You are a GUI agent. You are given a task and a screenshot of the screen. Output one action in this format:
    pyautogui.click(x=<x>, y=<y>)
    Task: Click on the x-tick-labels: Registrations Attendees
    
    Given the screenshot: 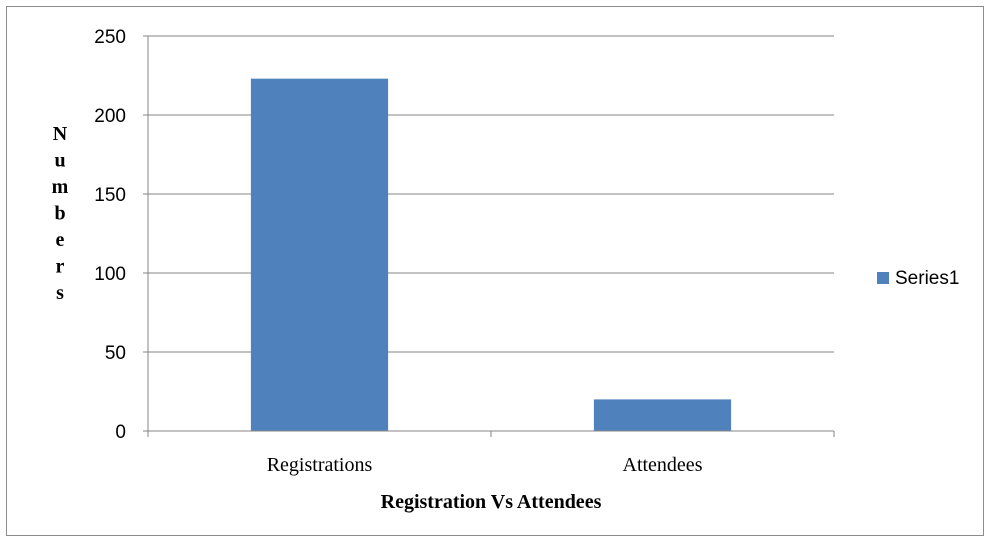 What is the action you would take?
    pyautogui.click(x=485, y=465)
    